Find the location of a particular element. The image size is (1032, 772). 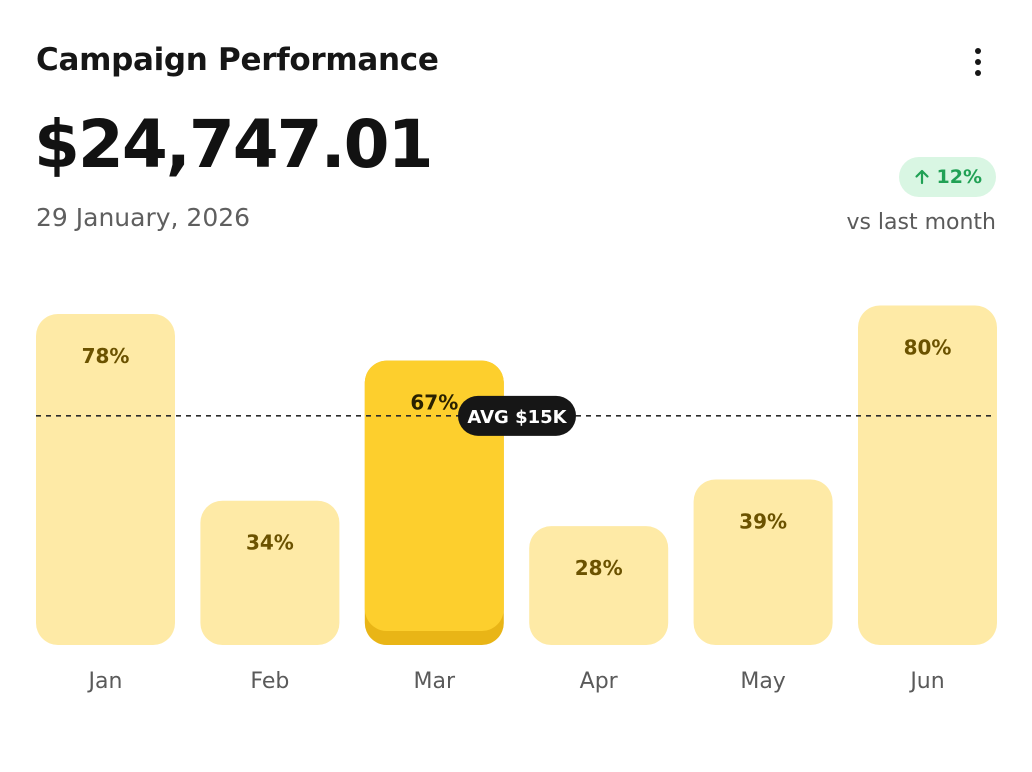

more-options-button is located at coordinates (978, 62).